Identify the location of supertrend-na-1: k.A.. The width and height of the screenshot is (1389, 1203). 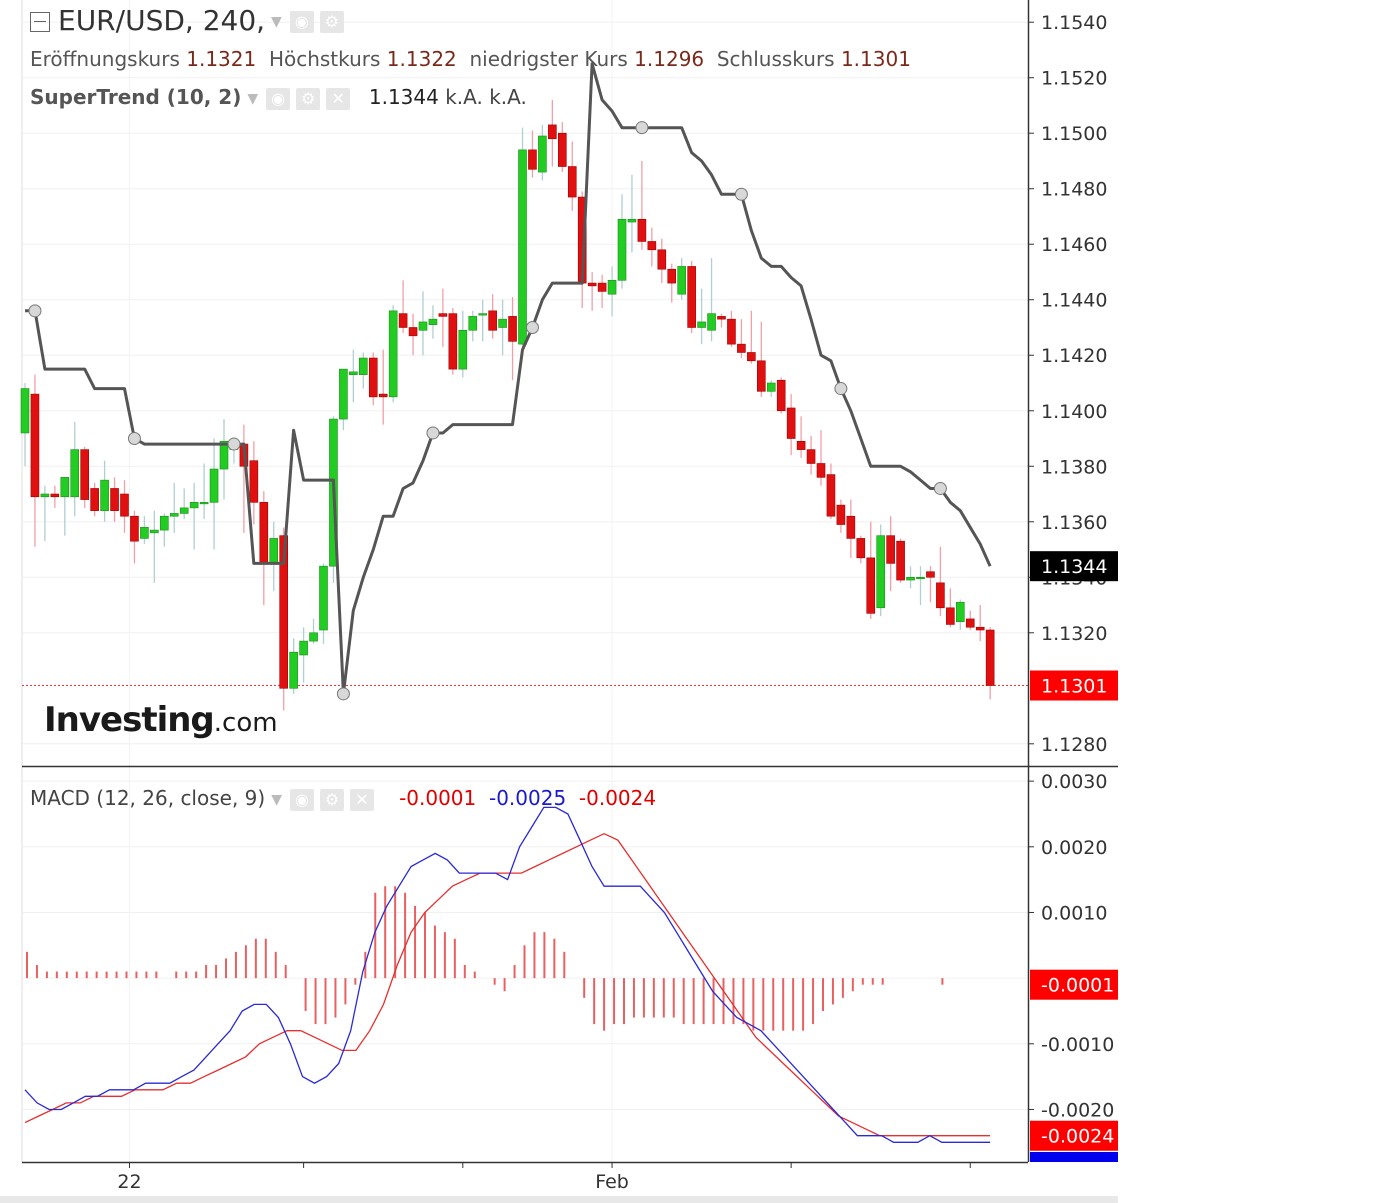
(464, 97).